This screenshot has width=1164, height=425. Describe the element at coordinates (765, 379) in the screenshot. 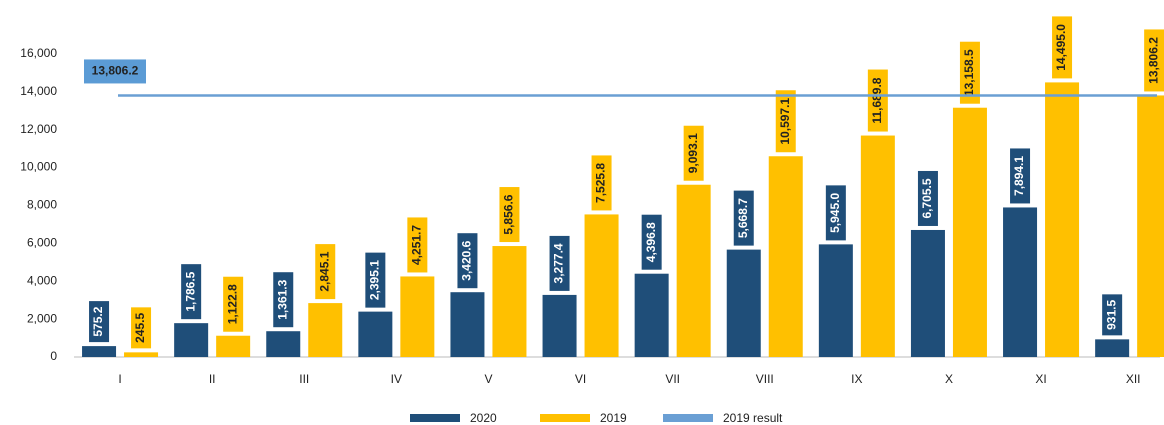

I see `x-tick-label: VIII` at that location.